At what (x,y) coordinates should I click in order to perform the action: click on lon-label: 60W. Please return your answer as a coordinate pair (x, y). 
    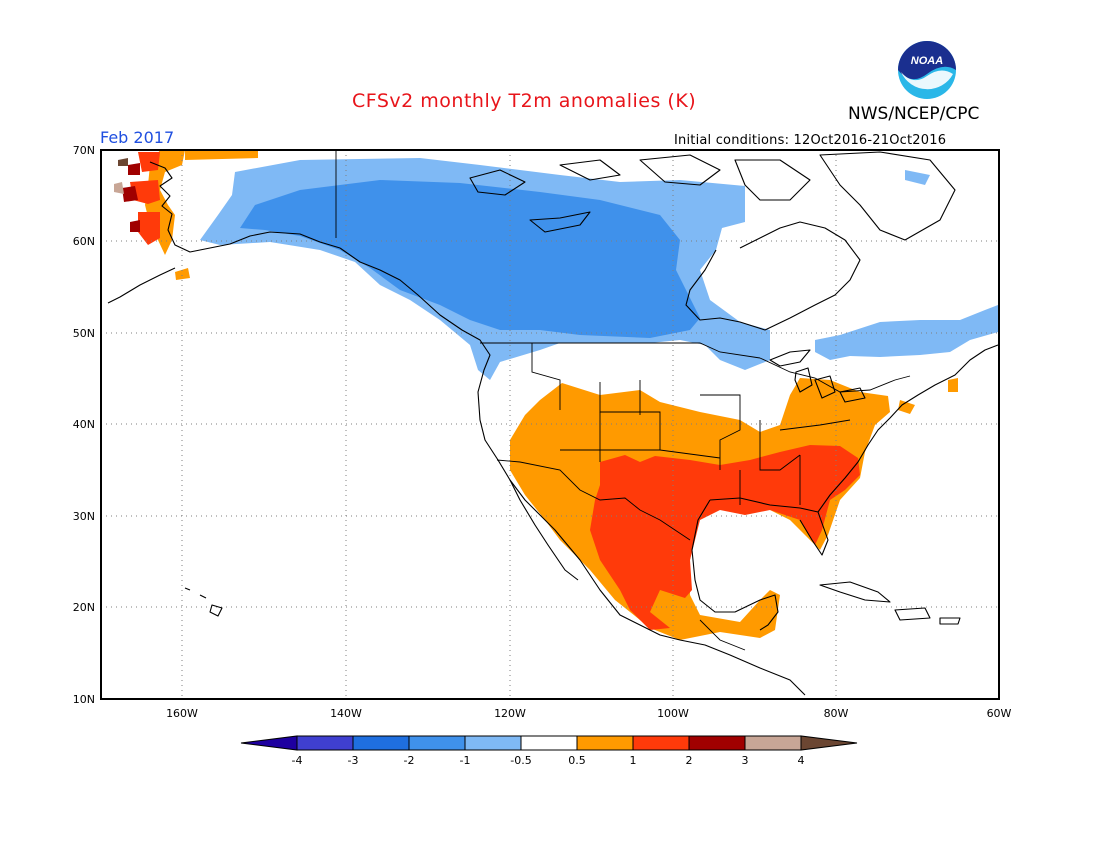
    Looking at the image, I should click on (999, 713).